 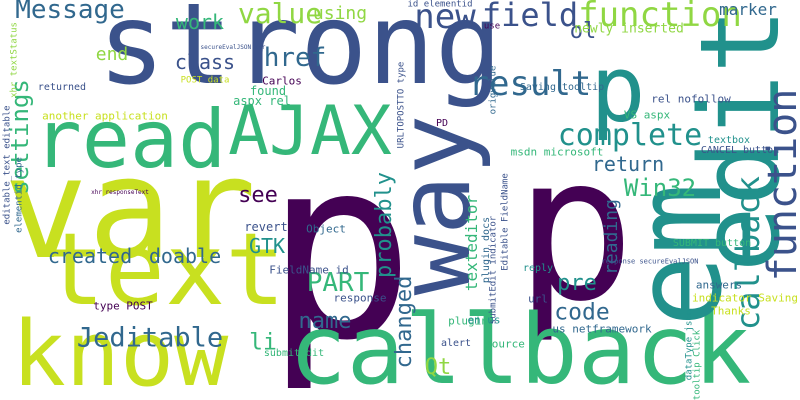 I want to click on word-pre: pre, so click(x=577, y=283).